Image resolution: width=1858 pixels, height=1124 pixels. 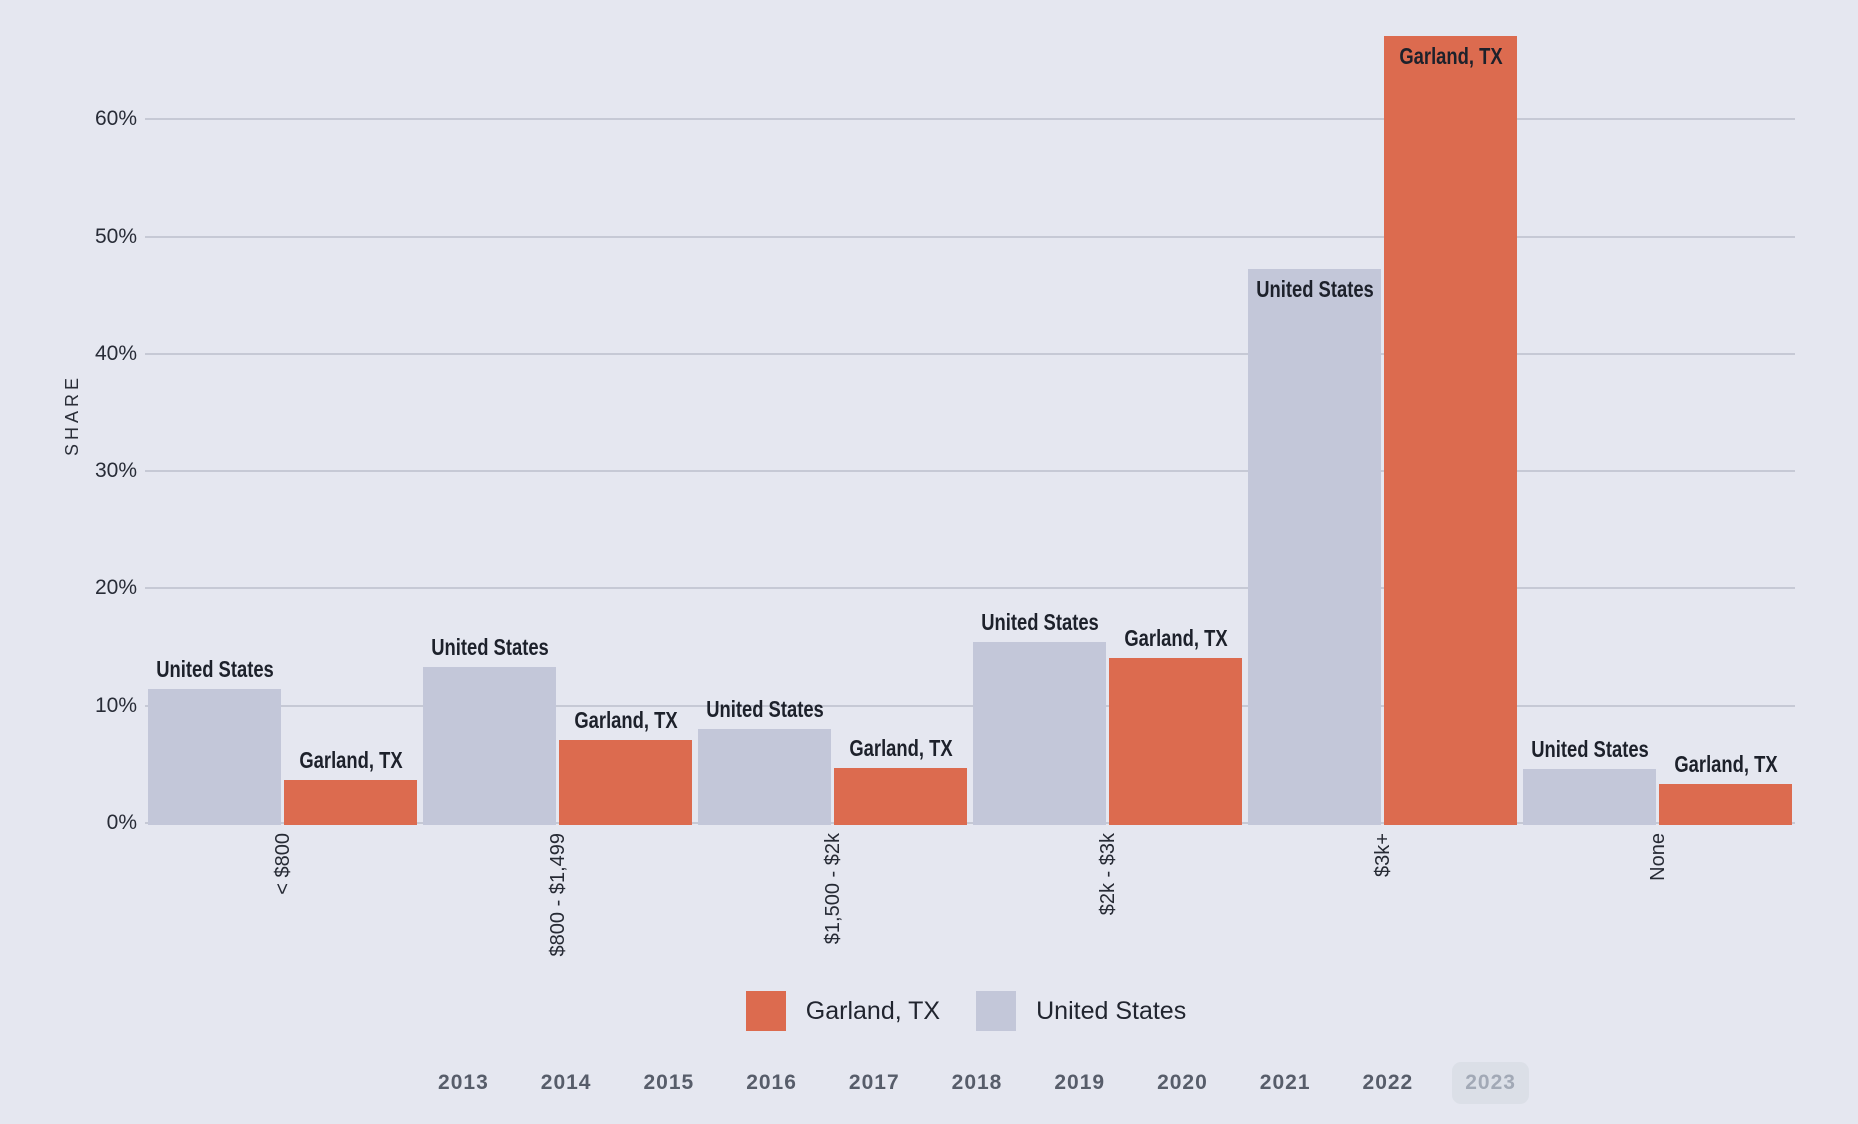 What do you see at coordinates (1382, 855) in the screenshot?
I see `x-axis-label: $3k+` at bounding box center [1382, 855].